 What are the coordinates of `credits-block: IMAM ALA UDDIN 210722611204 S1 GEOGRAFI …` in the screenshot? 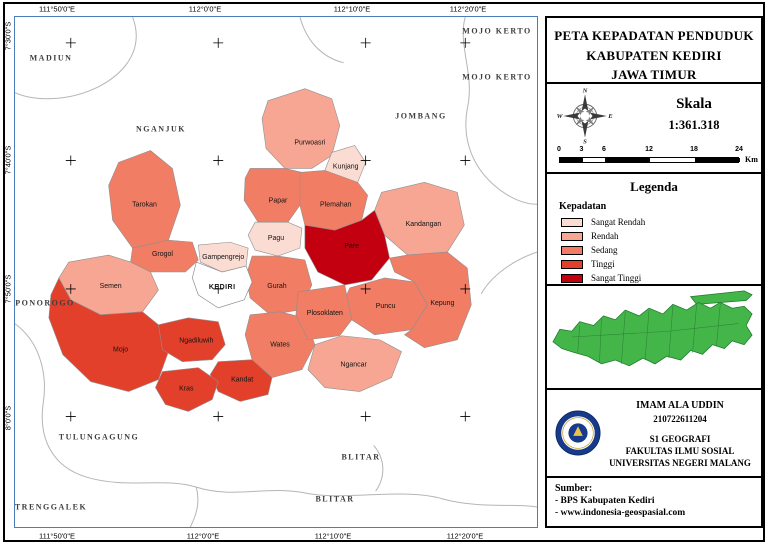 It's located at (654, 433).